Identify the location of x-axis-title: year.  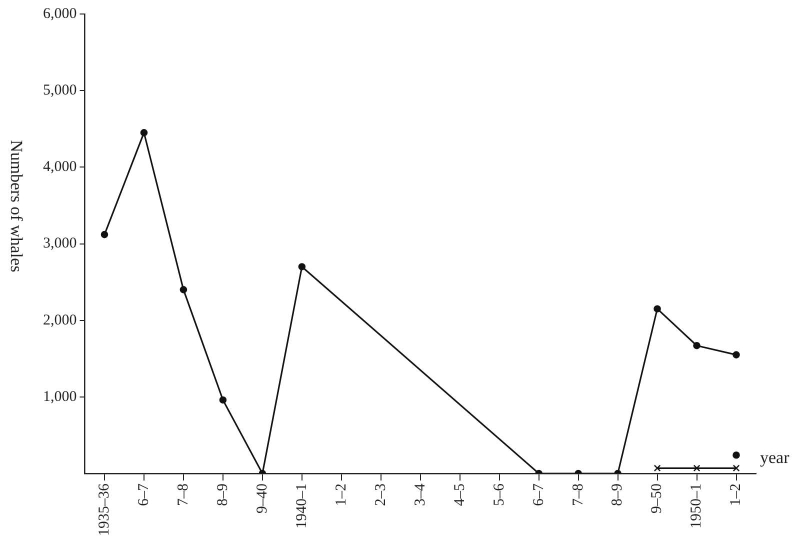
(775, 458).